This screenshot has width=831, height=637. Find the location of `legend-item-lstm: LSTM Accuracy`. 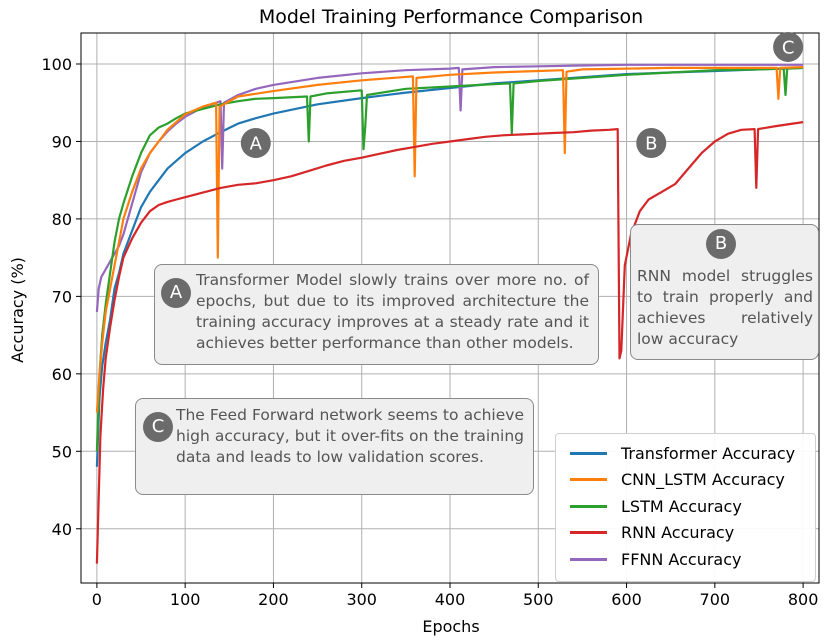

legend-item-lstm: LSTM Accuracy is located at coordinates (692, 506).